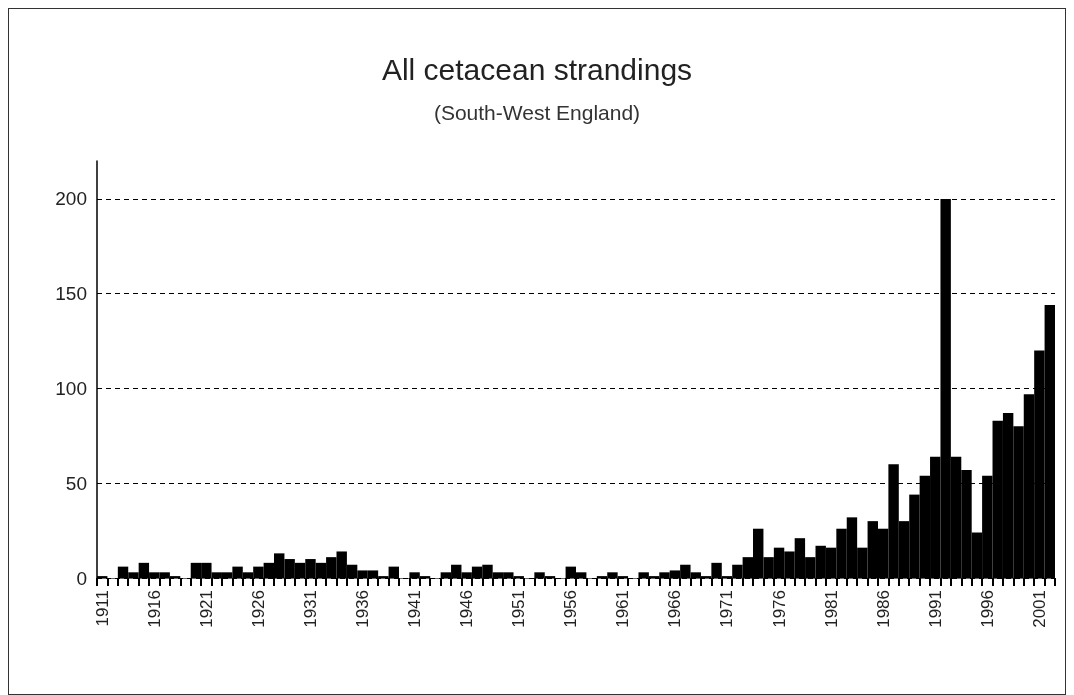 The height and width of the screenshot is (695, 1074). I want to click on x-tick-label: 1911, so click(102, 608).